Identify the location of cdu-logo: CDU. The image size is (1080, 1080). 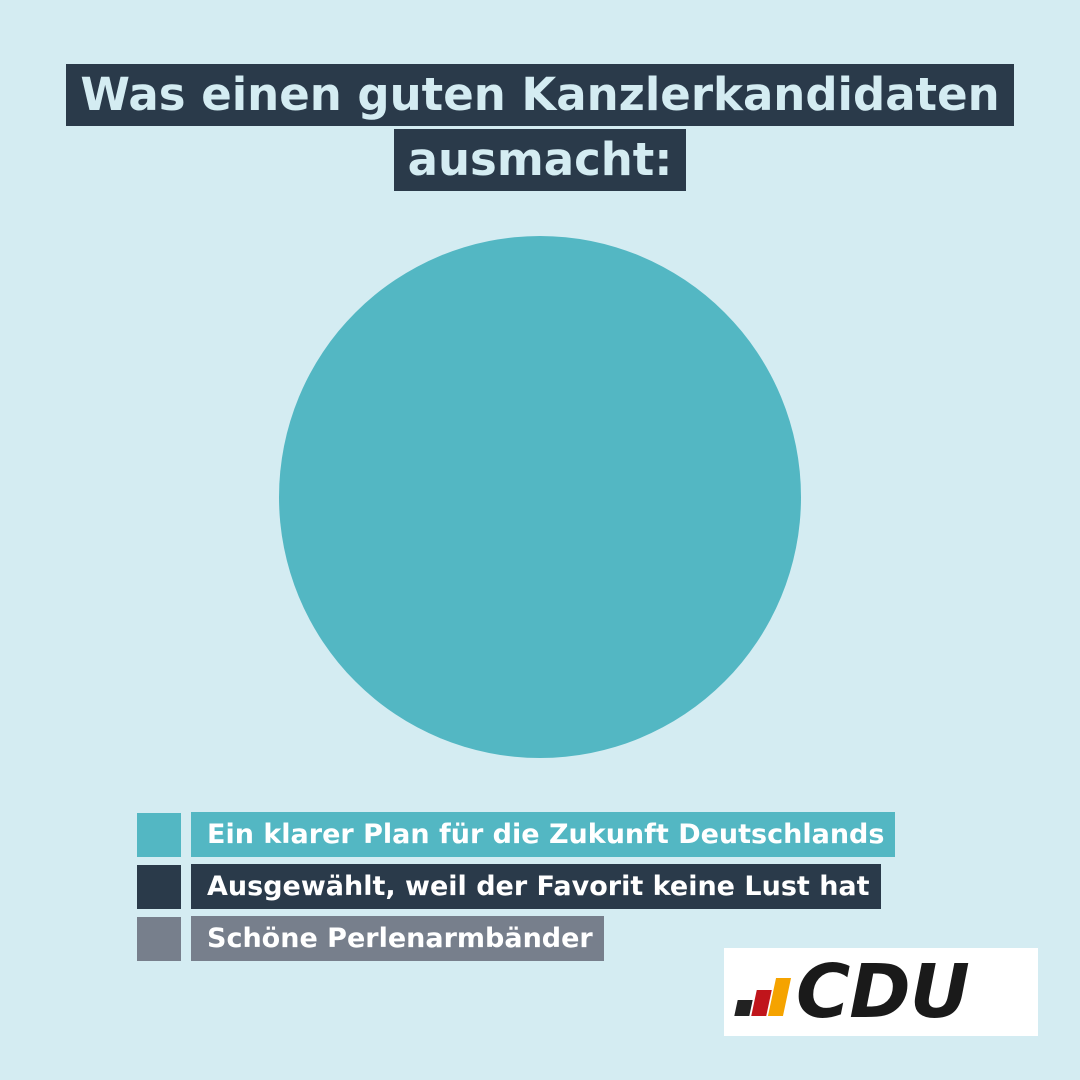
(881, 992).